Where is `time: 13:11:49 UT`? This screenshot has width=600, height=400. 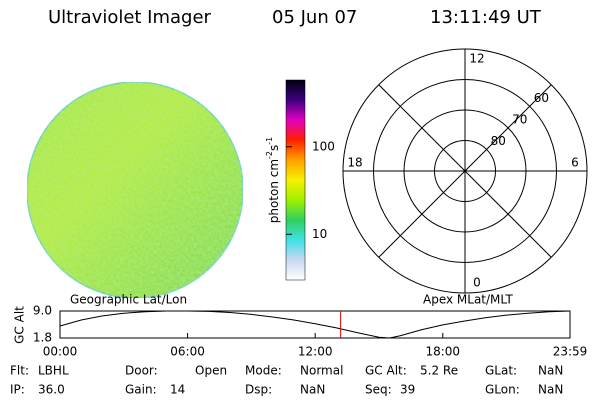 time: 13:11:49 UT is located at coordinates (486, 17).